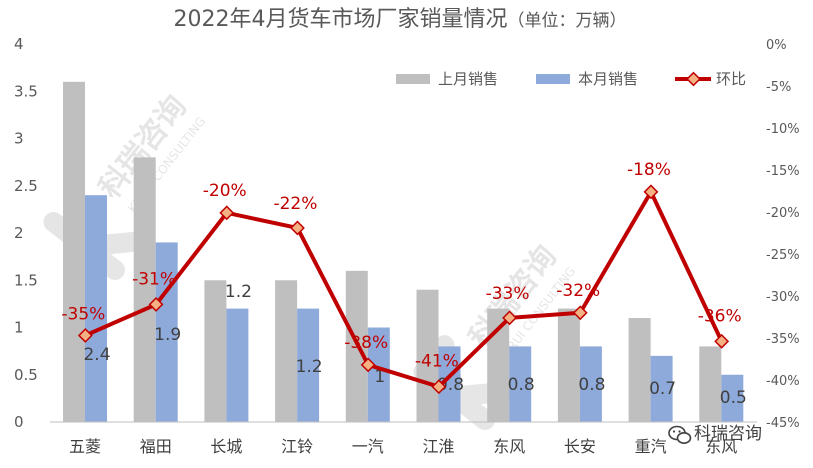 The image size is (813, 468). What do you see at coordinates (731, 79) in the screenshot?
I see `legend-label-ratio: 环比` at bounding box center [731, 79].